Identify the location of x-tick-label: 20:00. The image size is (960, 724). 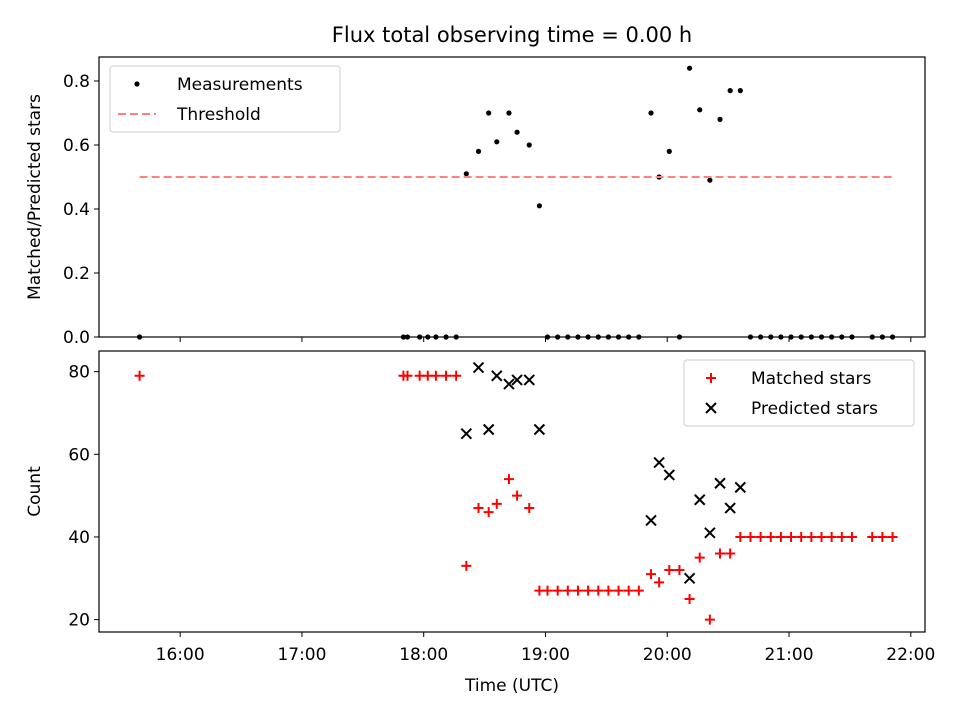
(667, 655).